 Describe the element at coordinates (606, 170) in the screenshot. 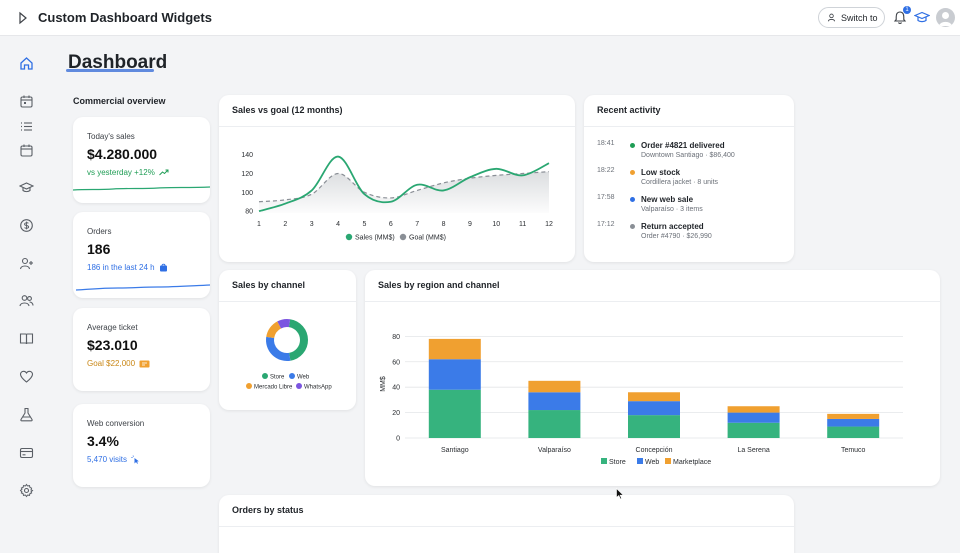

I see `activity-time: 18:22` at that location.